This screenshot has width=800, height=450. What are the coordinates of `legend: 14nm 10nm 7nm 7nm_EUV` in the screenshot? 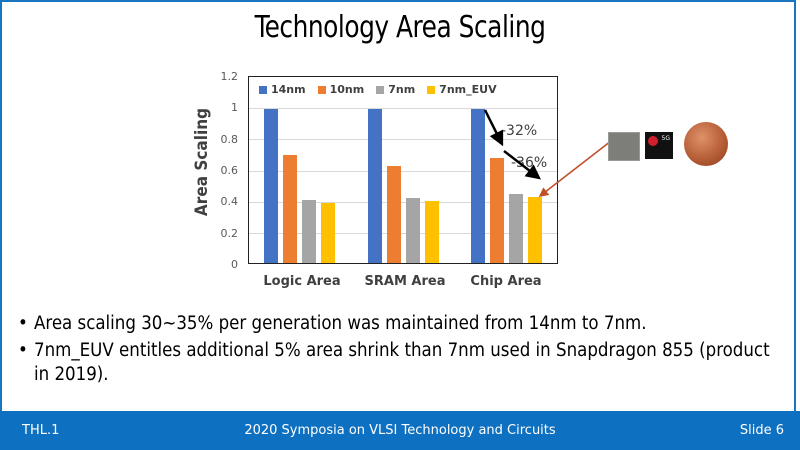 It's located at (378, 89).